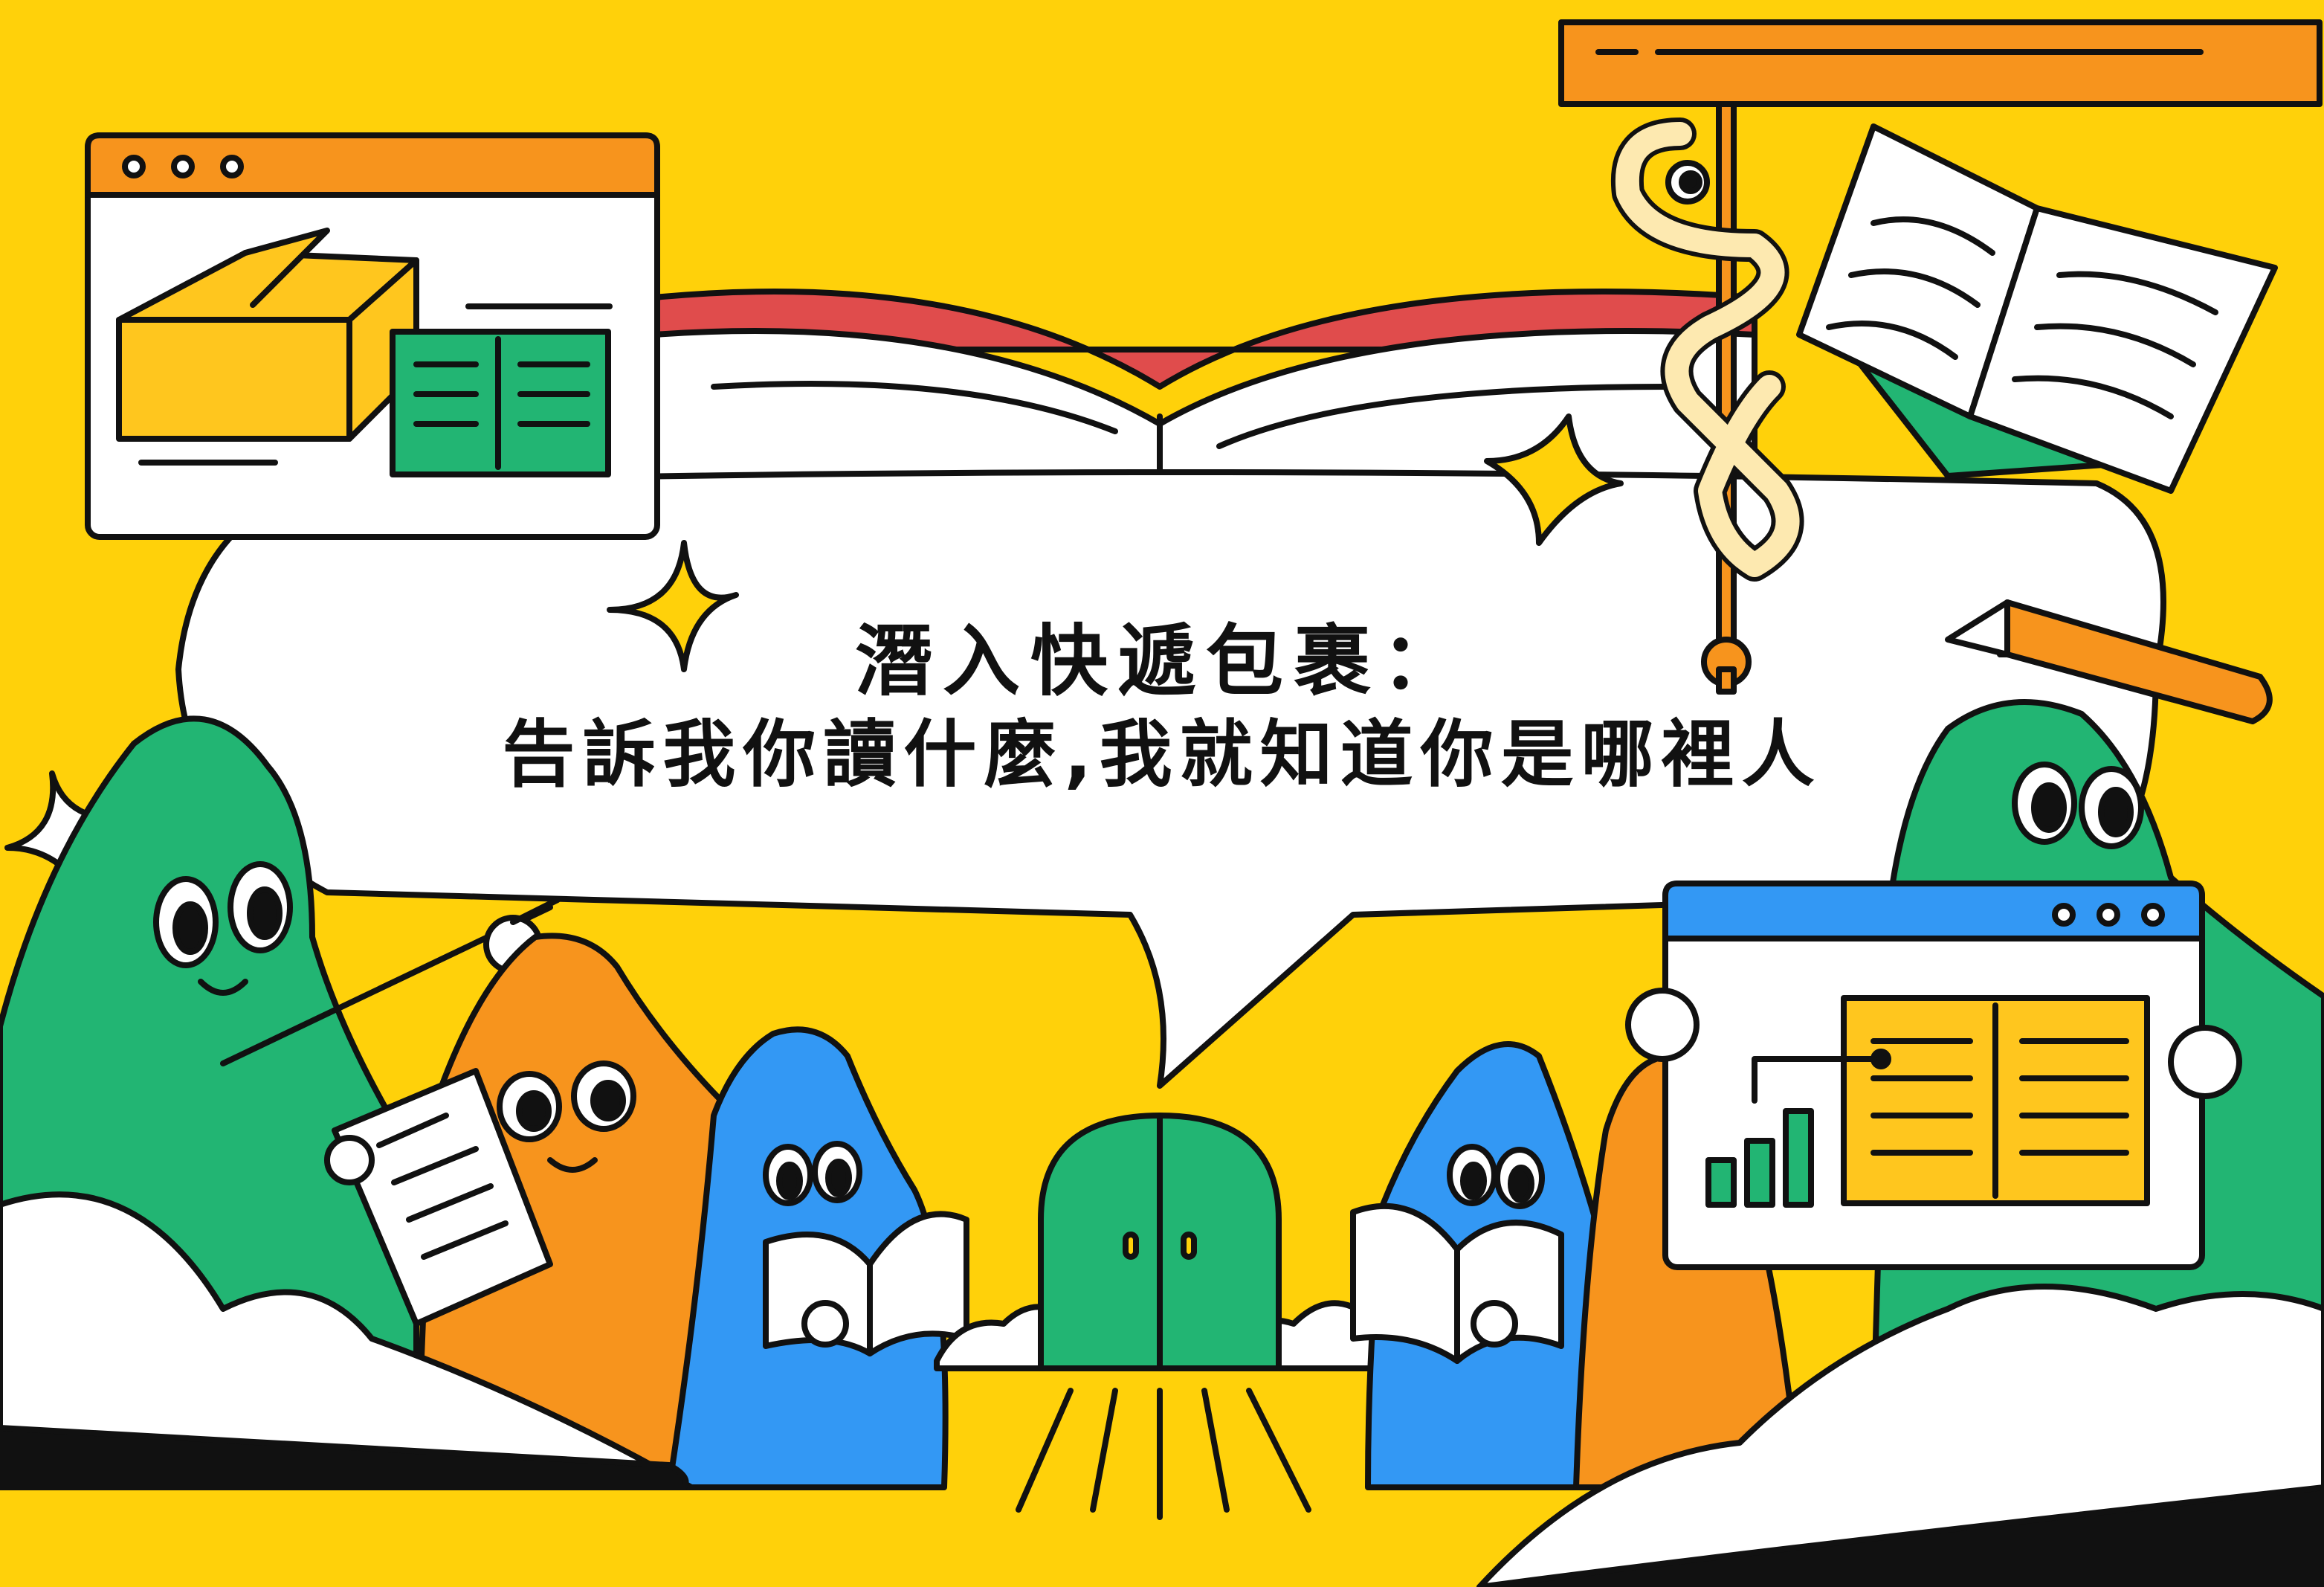 The image size is (2324, 1587). I want to click on hanging-sign, so click(1940, 63).